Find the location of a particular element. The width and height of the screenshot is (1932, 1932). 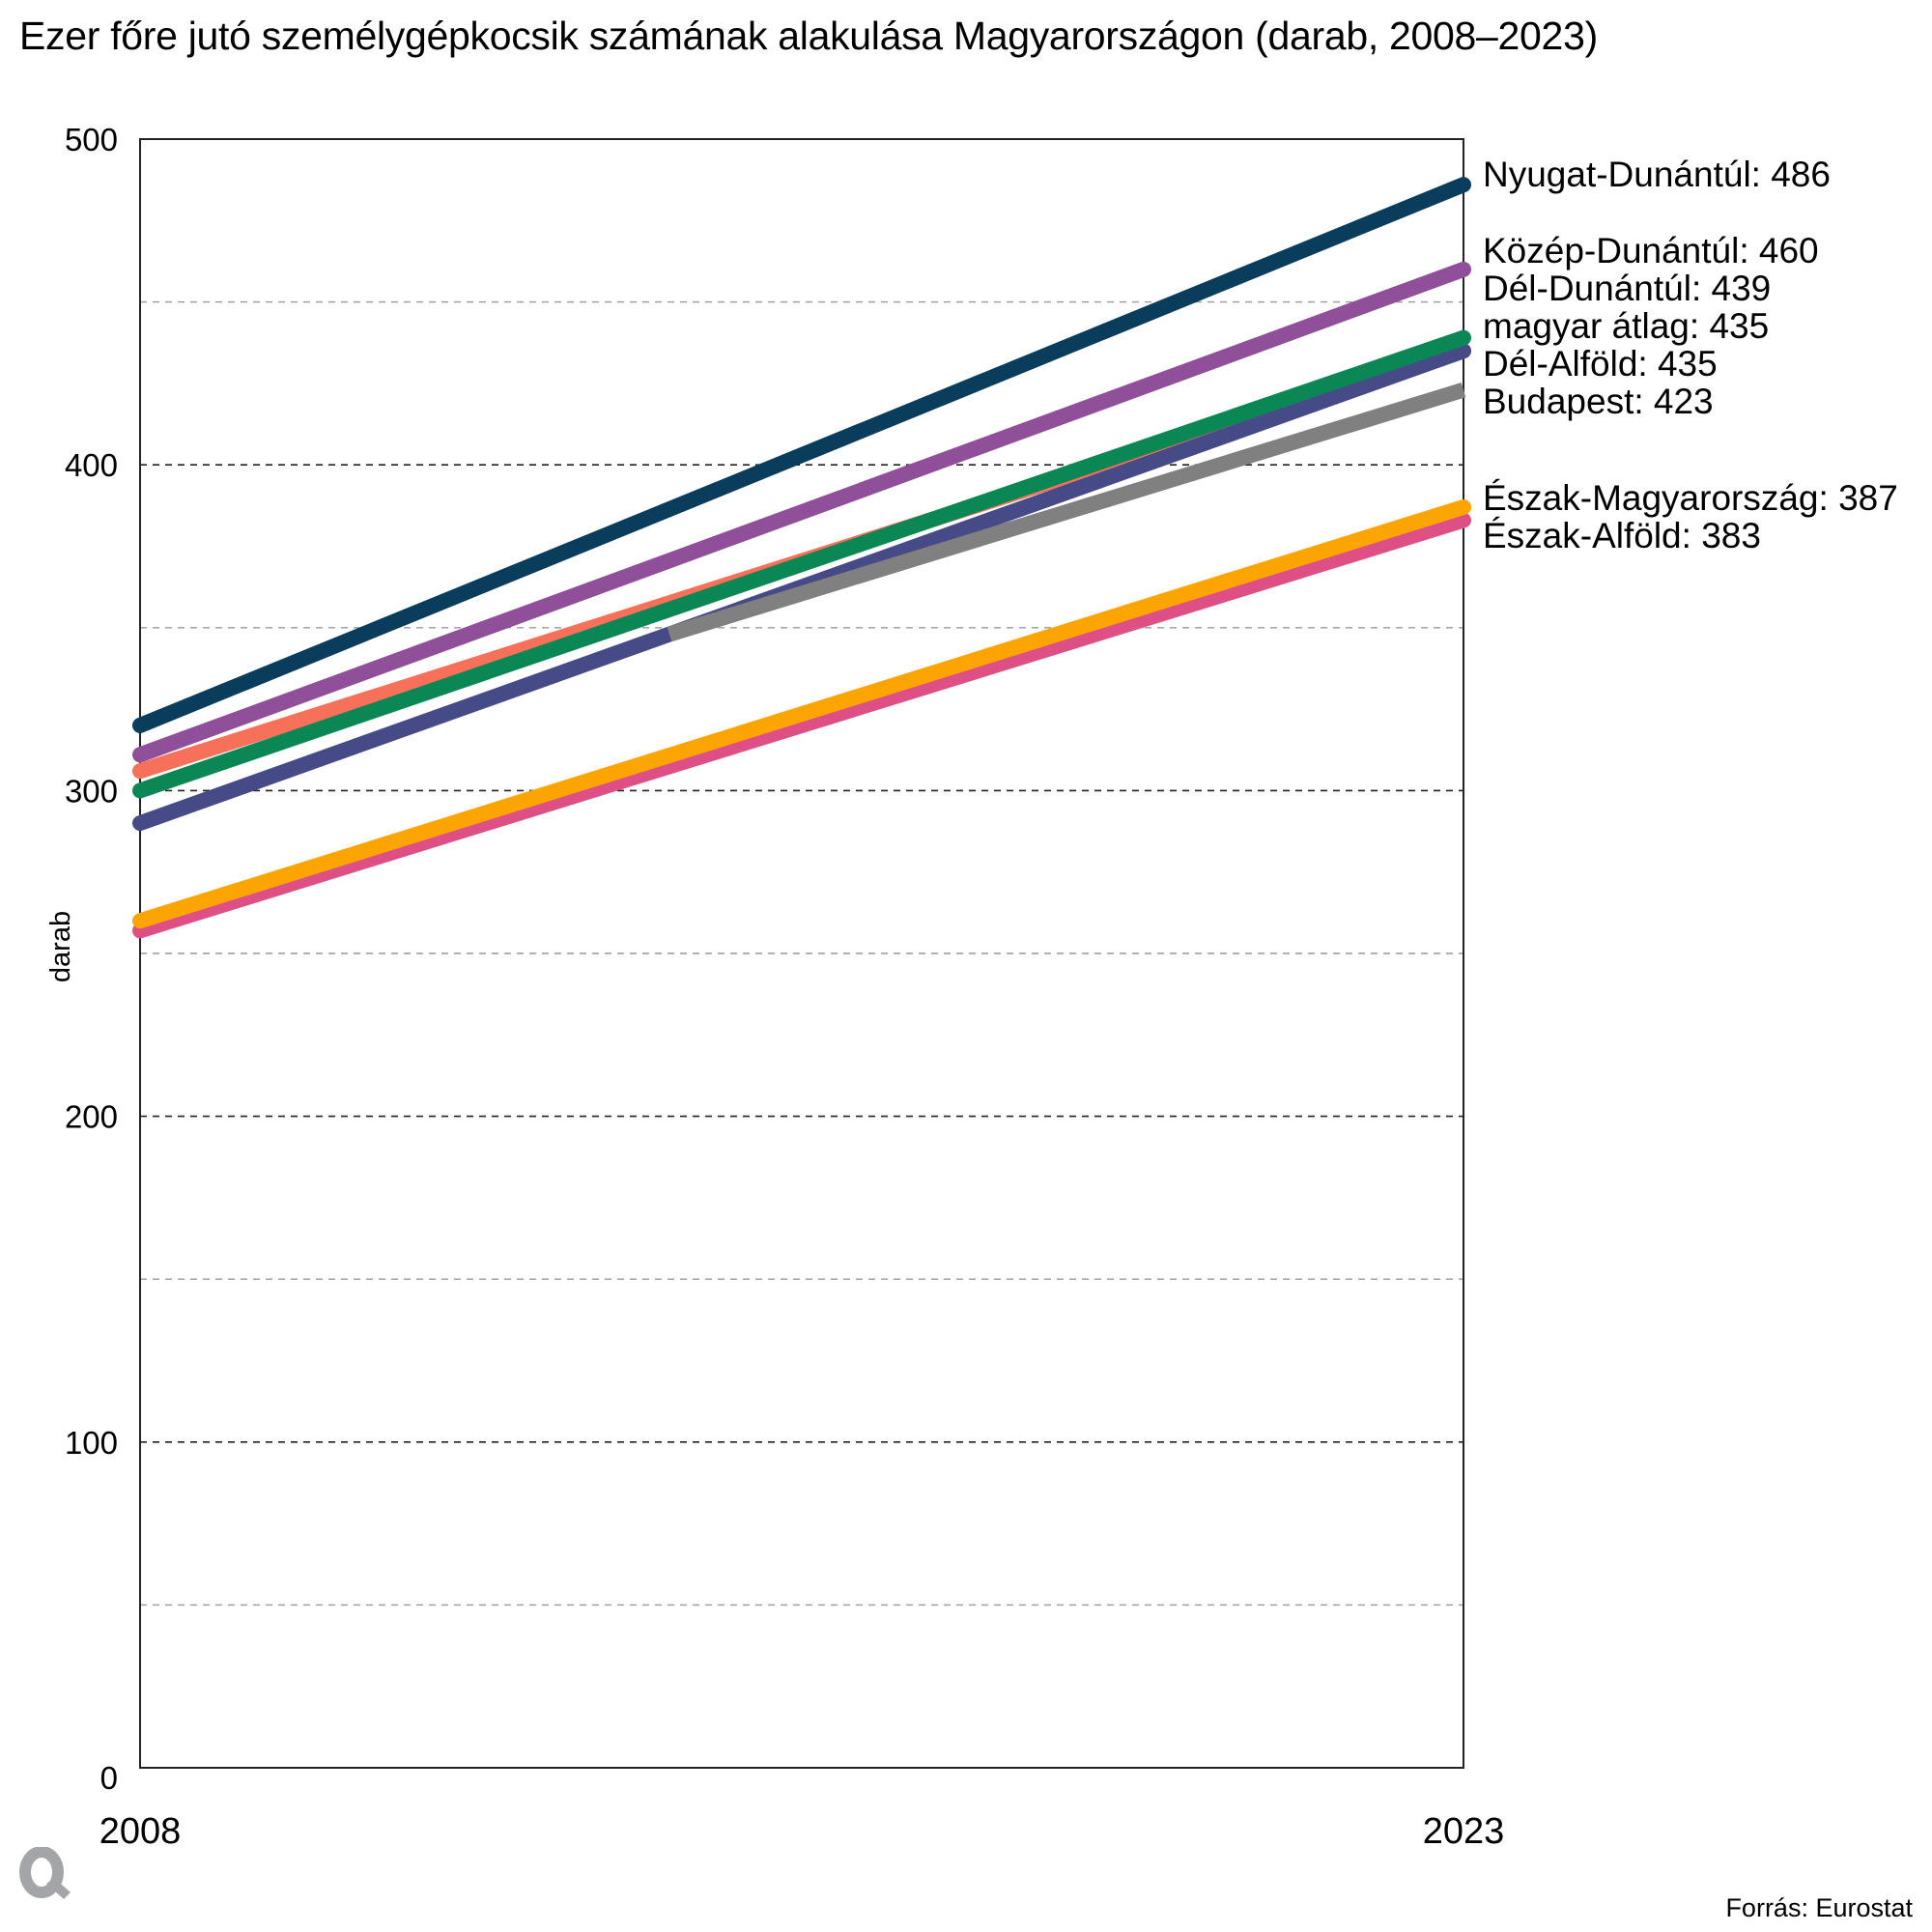

y-axis-ticks: 0 100 200 300 400 500 is located at coordinates (91, 959).